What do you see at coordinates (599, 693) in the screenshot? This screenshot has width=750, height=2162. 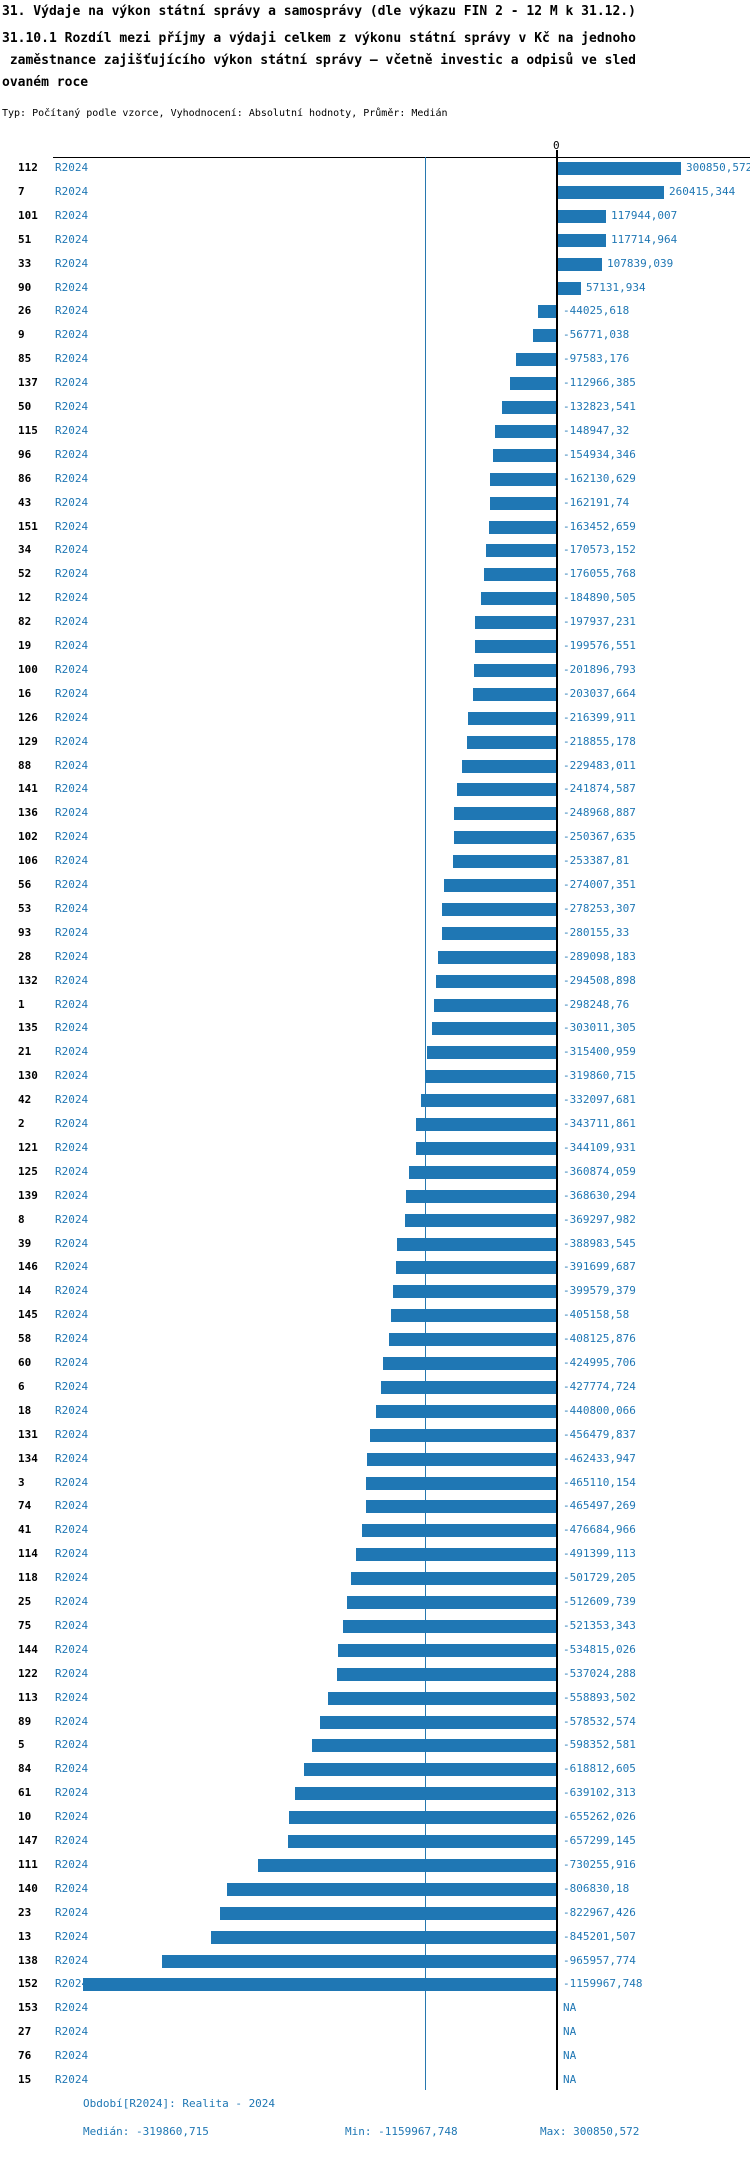 I see `row-value-label: -203037,664` at bounding box center [599, 693].